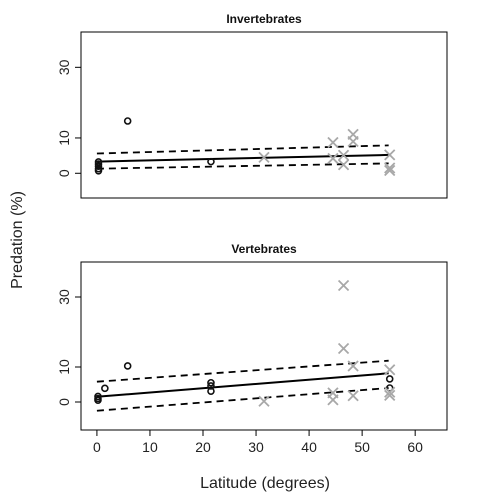 Image resolution: width=477 pixels, height=497 pixels. Describe the element at coordinates (309, 447) in the screenshot. I see `x-tick-label: 40` at that location.